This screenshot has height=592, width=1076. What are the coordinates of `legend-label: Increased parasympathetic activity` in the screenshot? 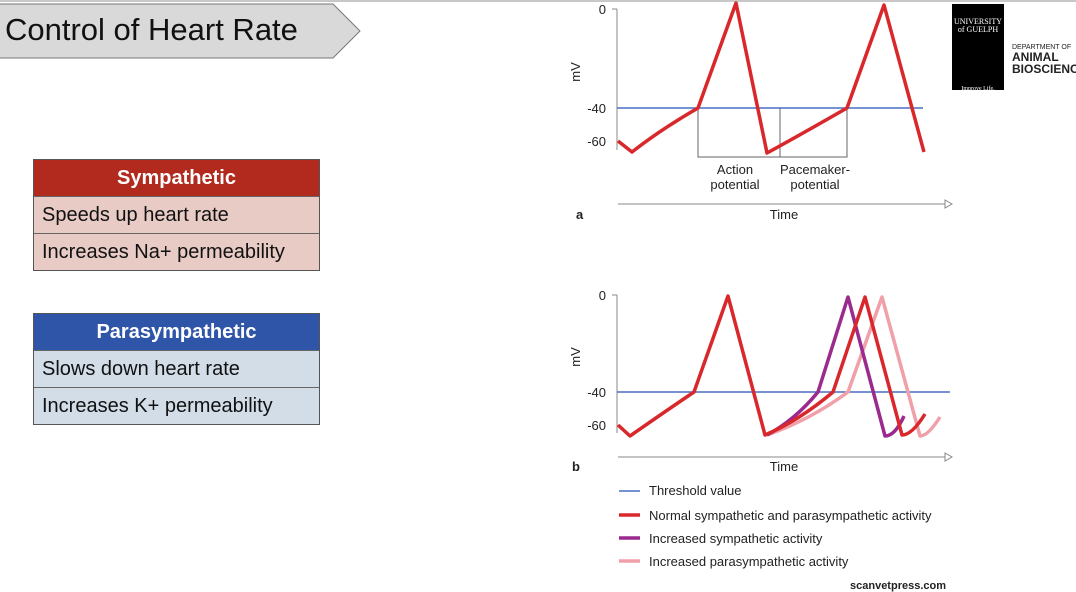 It's located at (749, 561).